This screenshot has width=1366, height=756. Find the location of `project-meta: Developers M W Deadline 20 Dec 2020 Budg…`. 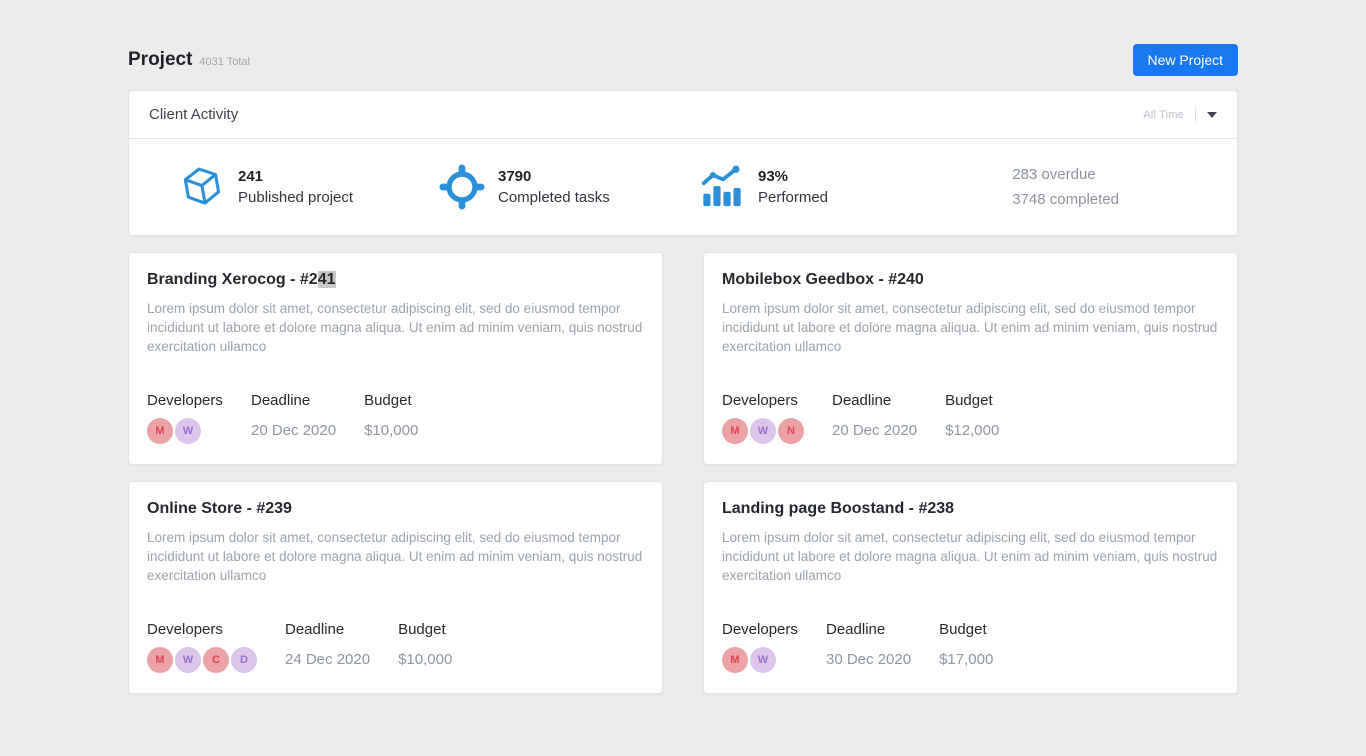

project-meta: Developers M W Deadline 20 Dec 2020 Budg… is located at coordinates (395, 418).